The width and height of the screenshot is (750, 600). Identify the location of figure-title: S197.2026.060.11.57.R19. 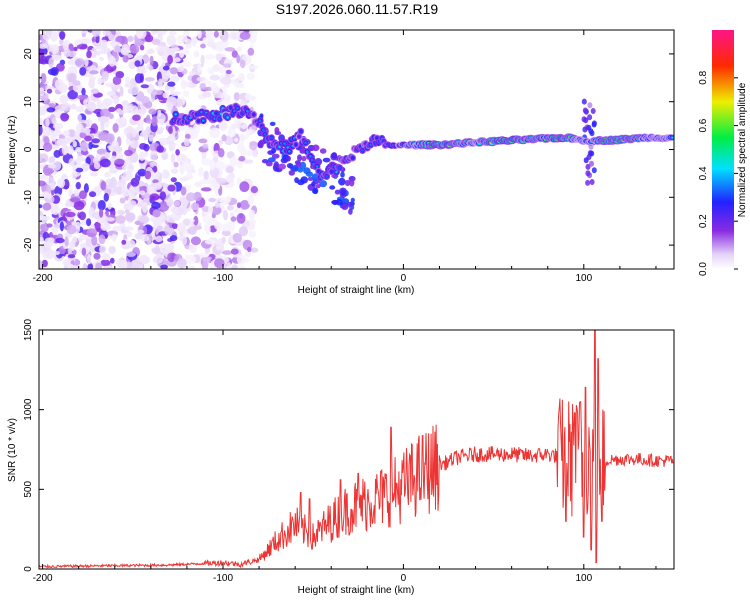
(357, 9).